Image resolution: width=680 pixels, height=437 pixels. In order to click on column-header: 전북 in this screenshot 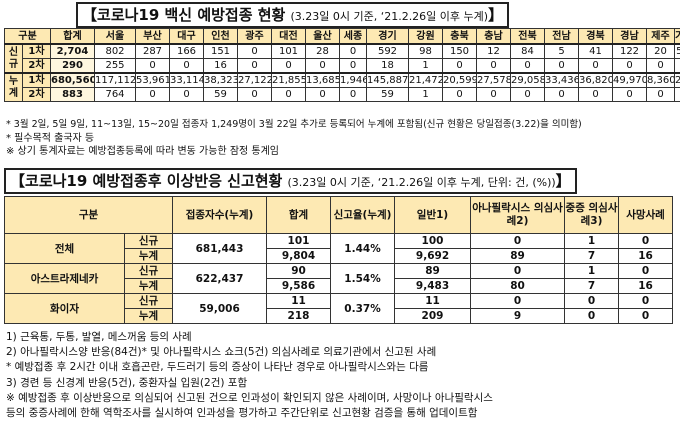, I will do `click(527, 36)`.